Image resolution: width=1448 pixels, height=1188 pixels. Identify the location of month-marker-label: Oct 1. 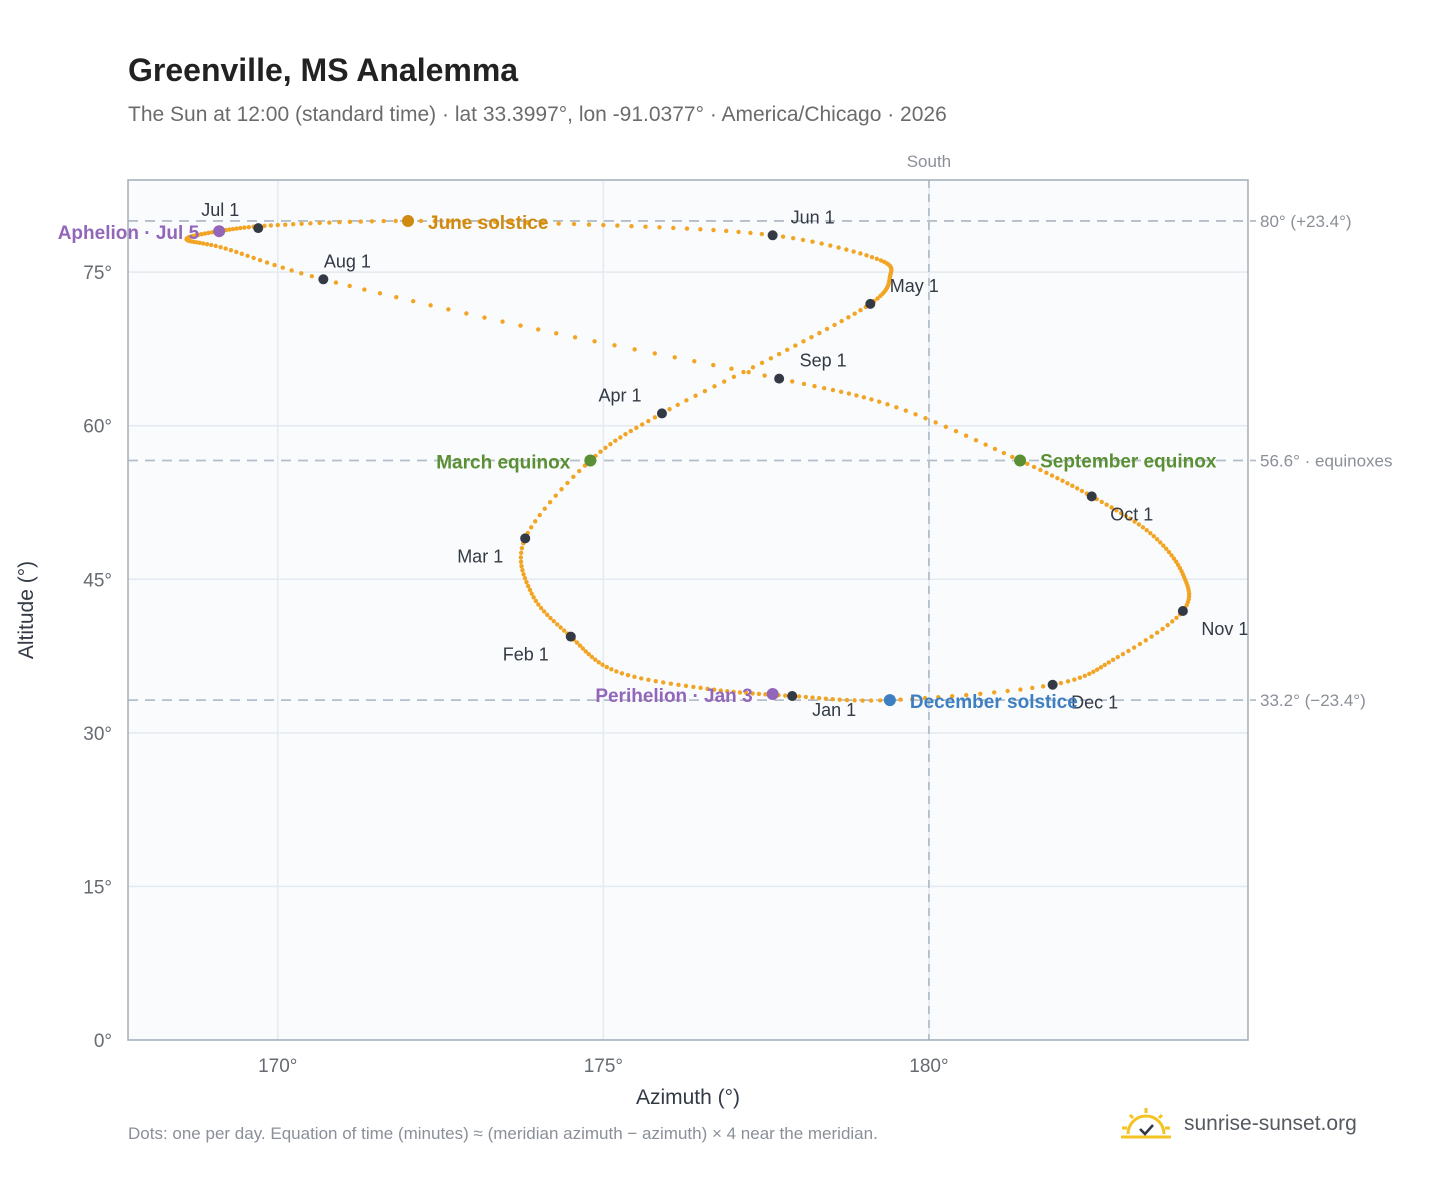
(1131, 514).